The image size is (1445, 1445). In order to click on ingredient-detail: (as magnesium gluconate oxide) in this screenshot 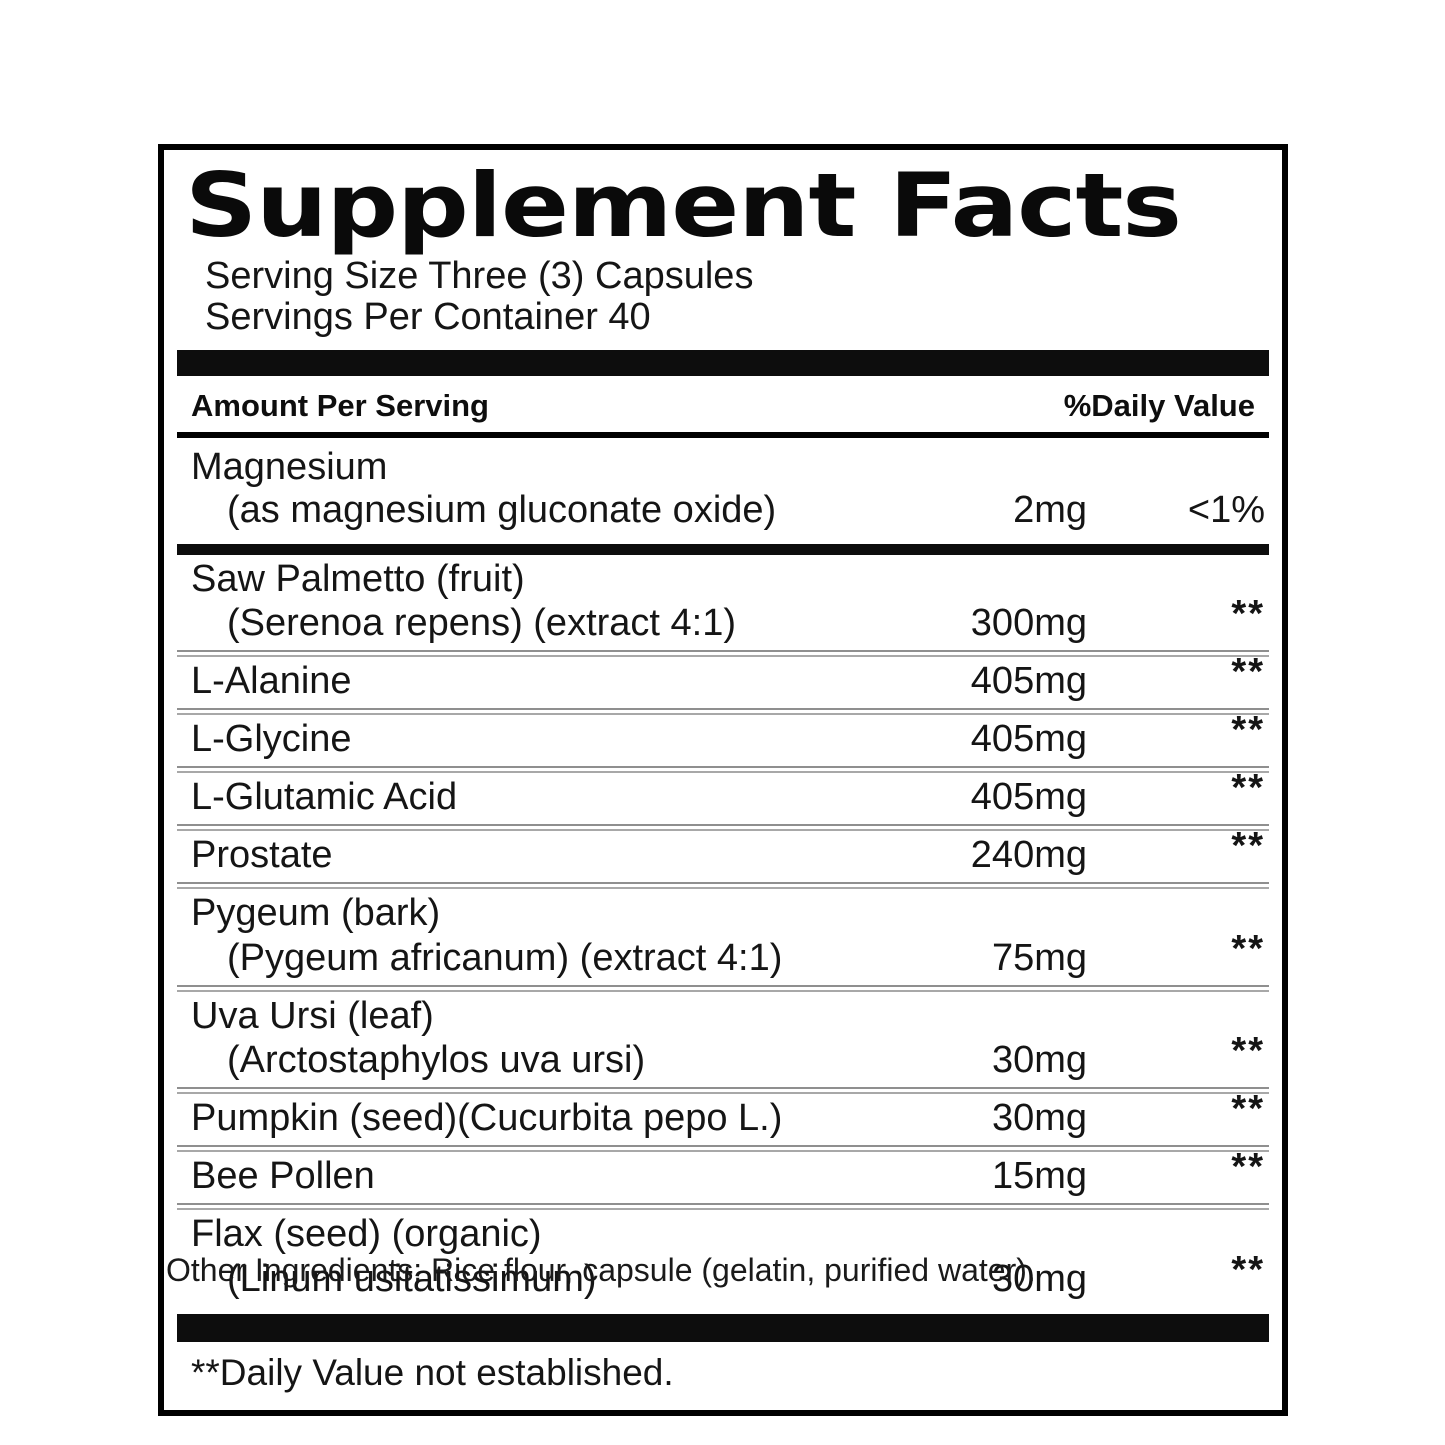, I will do `click(502, 509)`.